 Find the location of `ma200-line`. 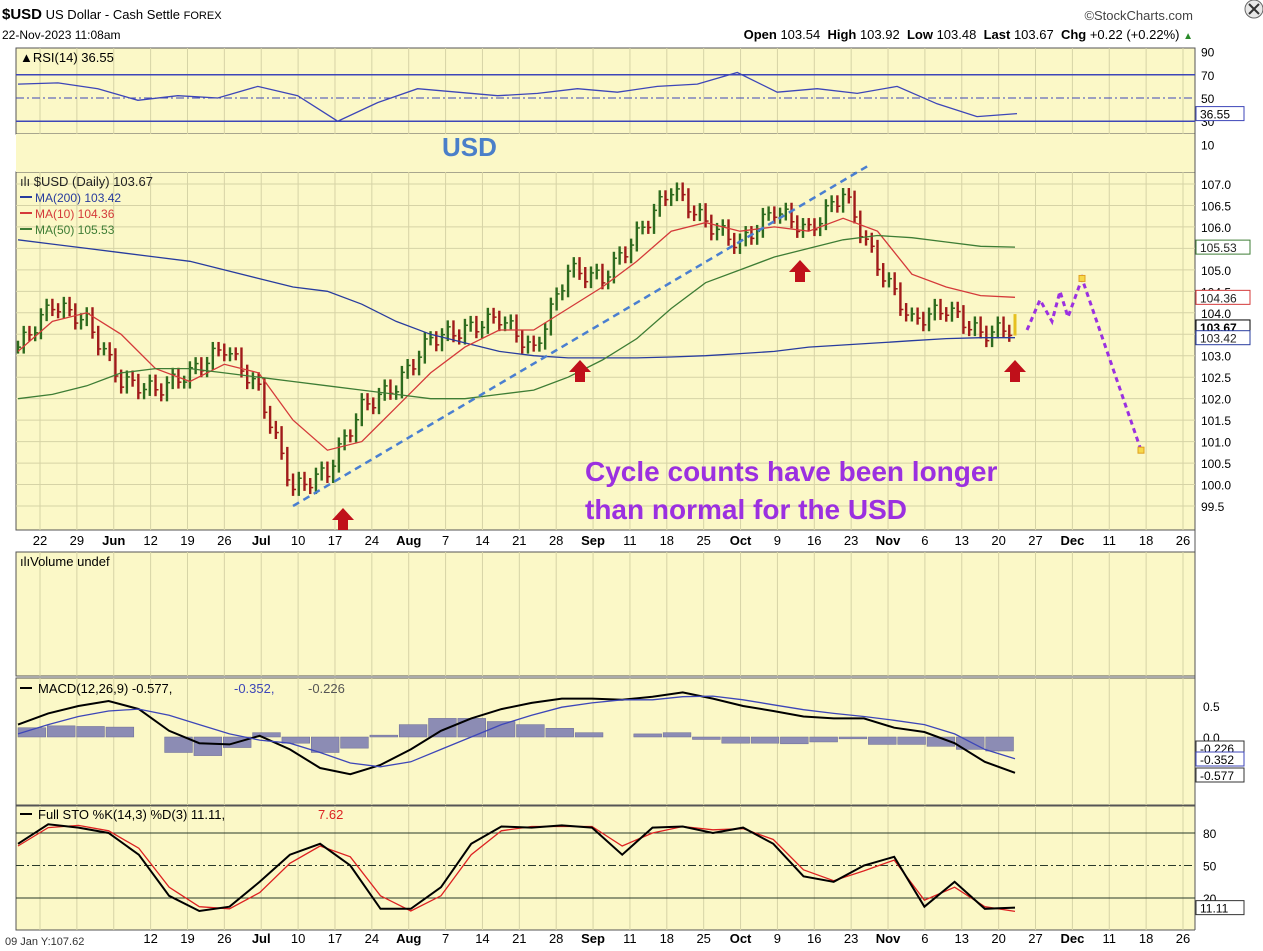

ma200-line is located at coordinates (516, 299).